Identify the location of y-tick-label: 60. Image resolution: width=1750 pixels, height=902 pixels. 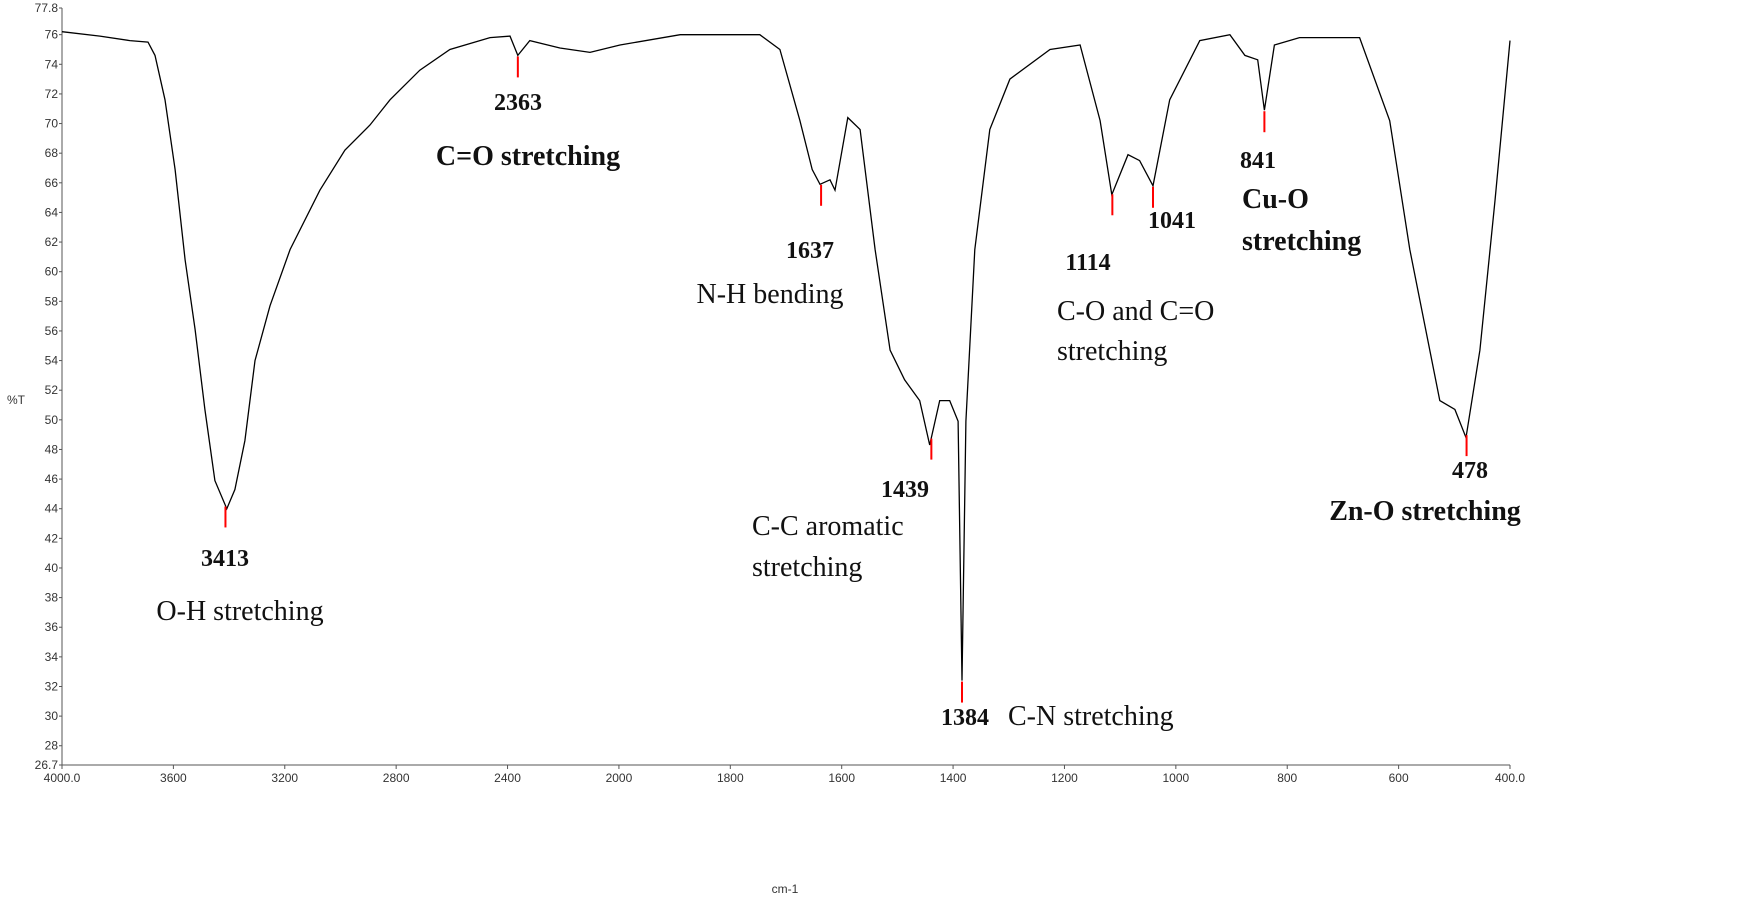
(52, 272).